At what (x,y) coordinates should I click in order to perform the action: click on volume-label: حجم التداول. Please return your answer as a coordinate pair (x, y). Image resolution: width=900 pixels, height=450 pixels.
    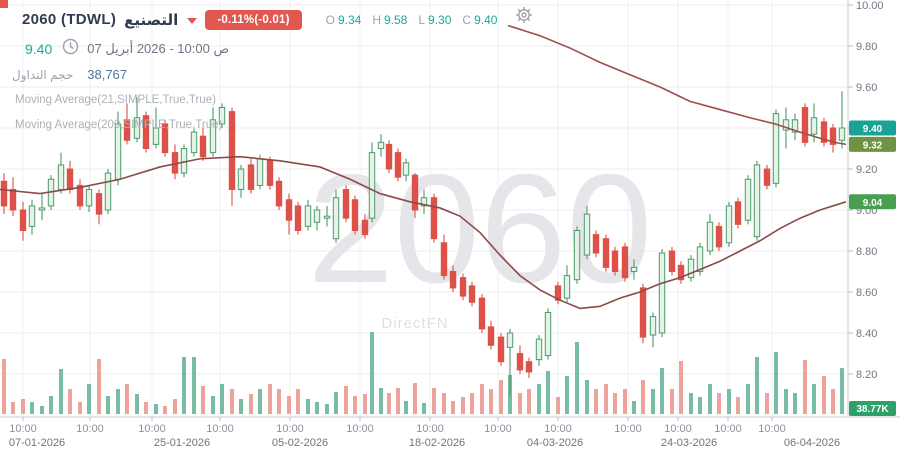
    Looking at the image, I should click on (43, 74).